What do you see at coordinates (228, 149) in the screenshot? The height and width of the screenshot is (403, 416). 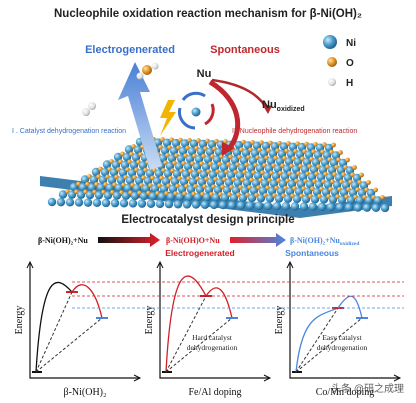 I see `arrow-head` at bounding box center [228, 149].